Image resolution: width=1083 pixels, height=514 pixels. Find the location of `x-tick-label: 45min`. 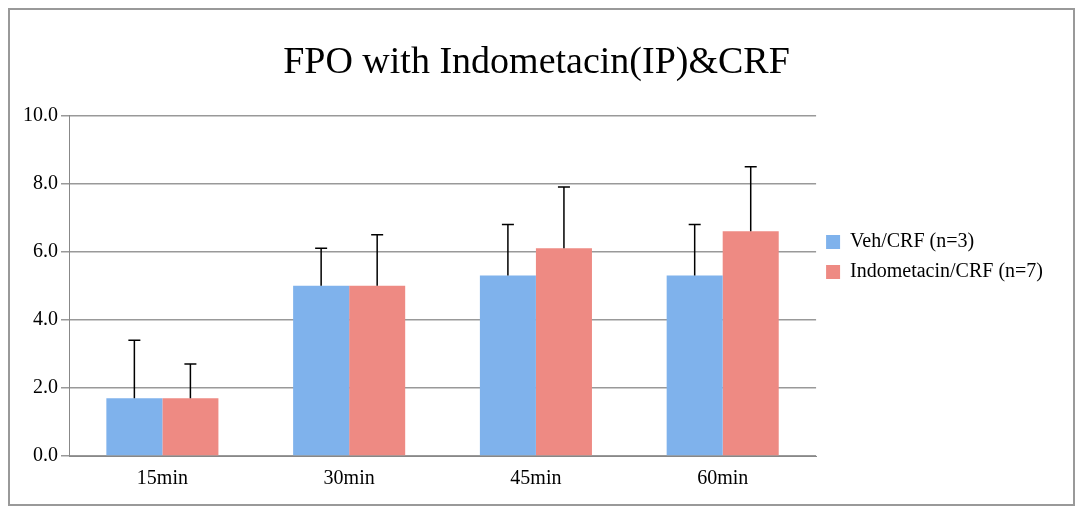

x-tick-label: 45min is located at coordinates (536, 477).